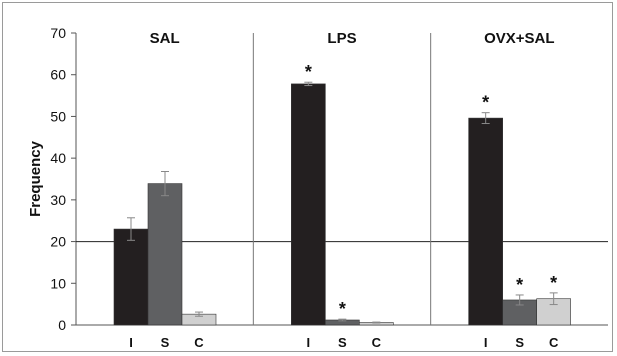  What do you see at coordinates (341, 38) in the screenshot?
I see `panel-title: LPS` at bounding box center [341, 38].